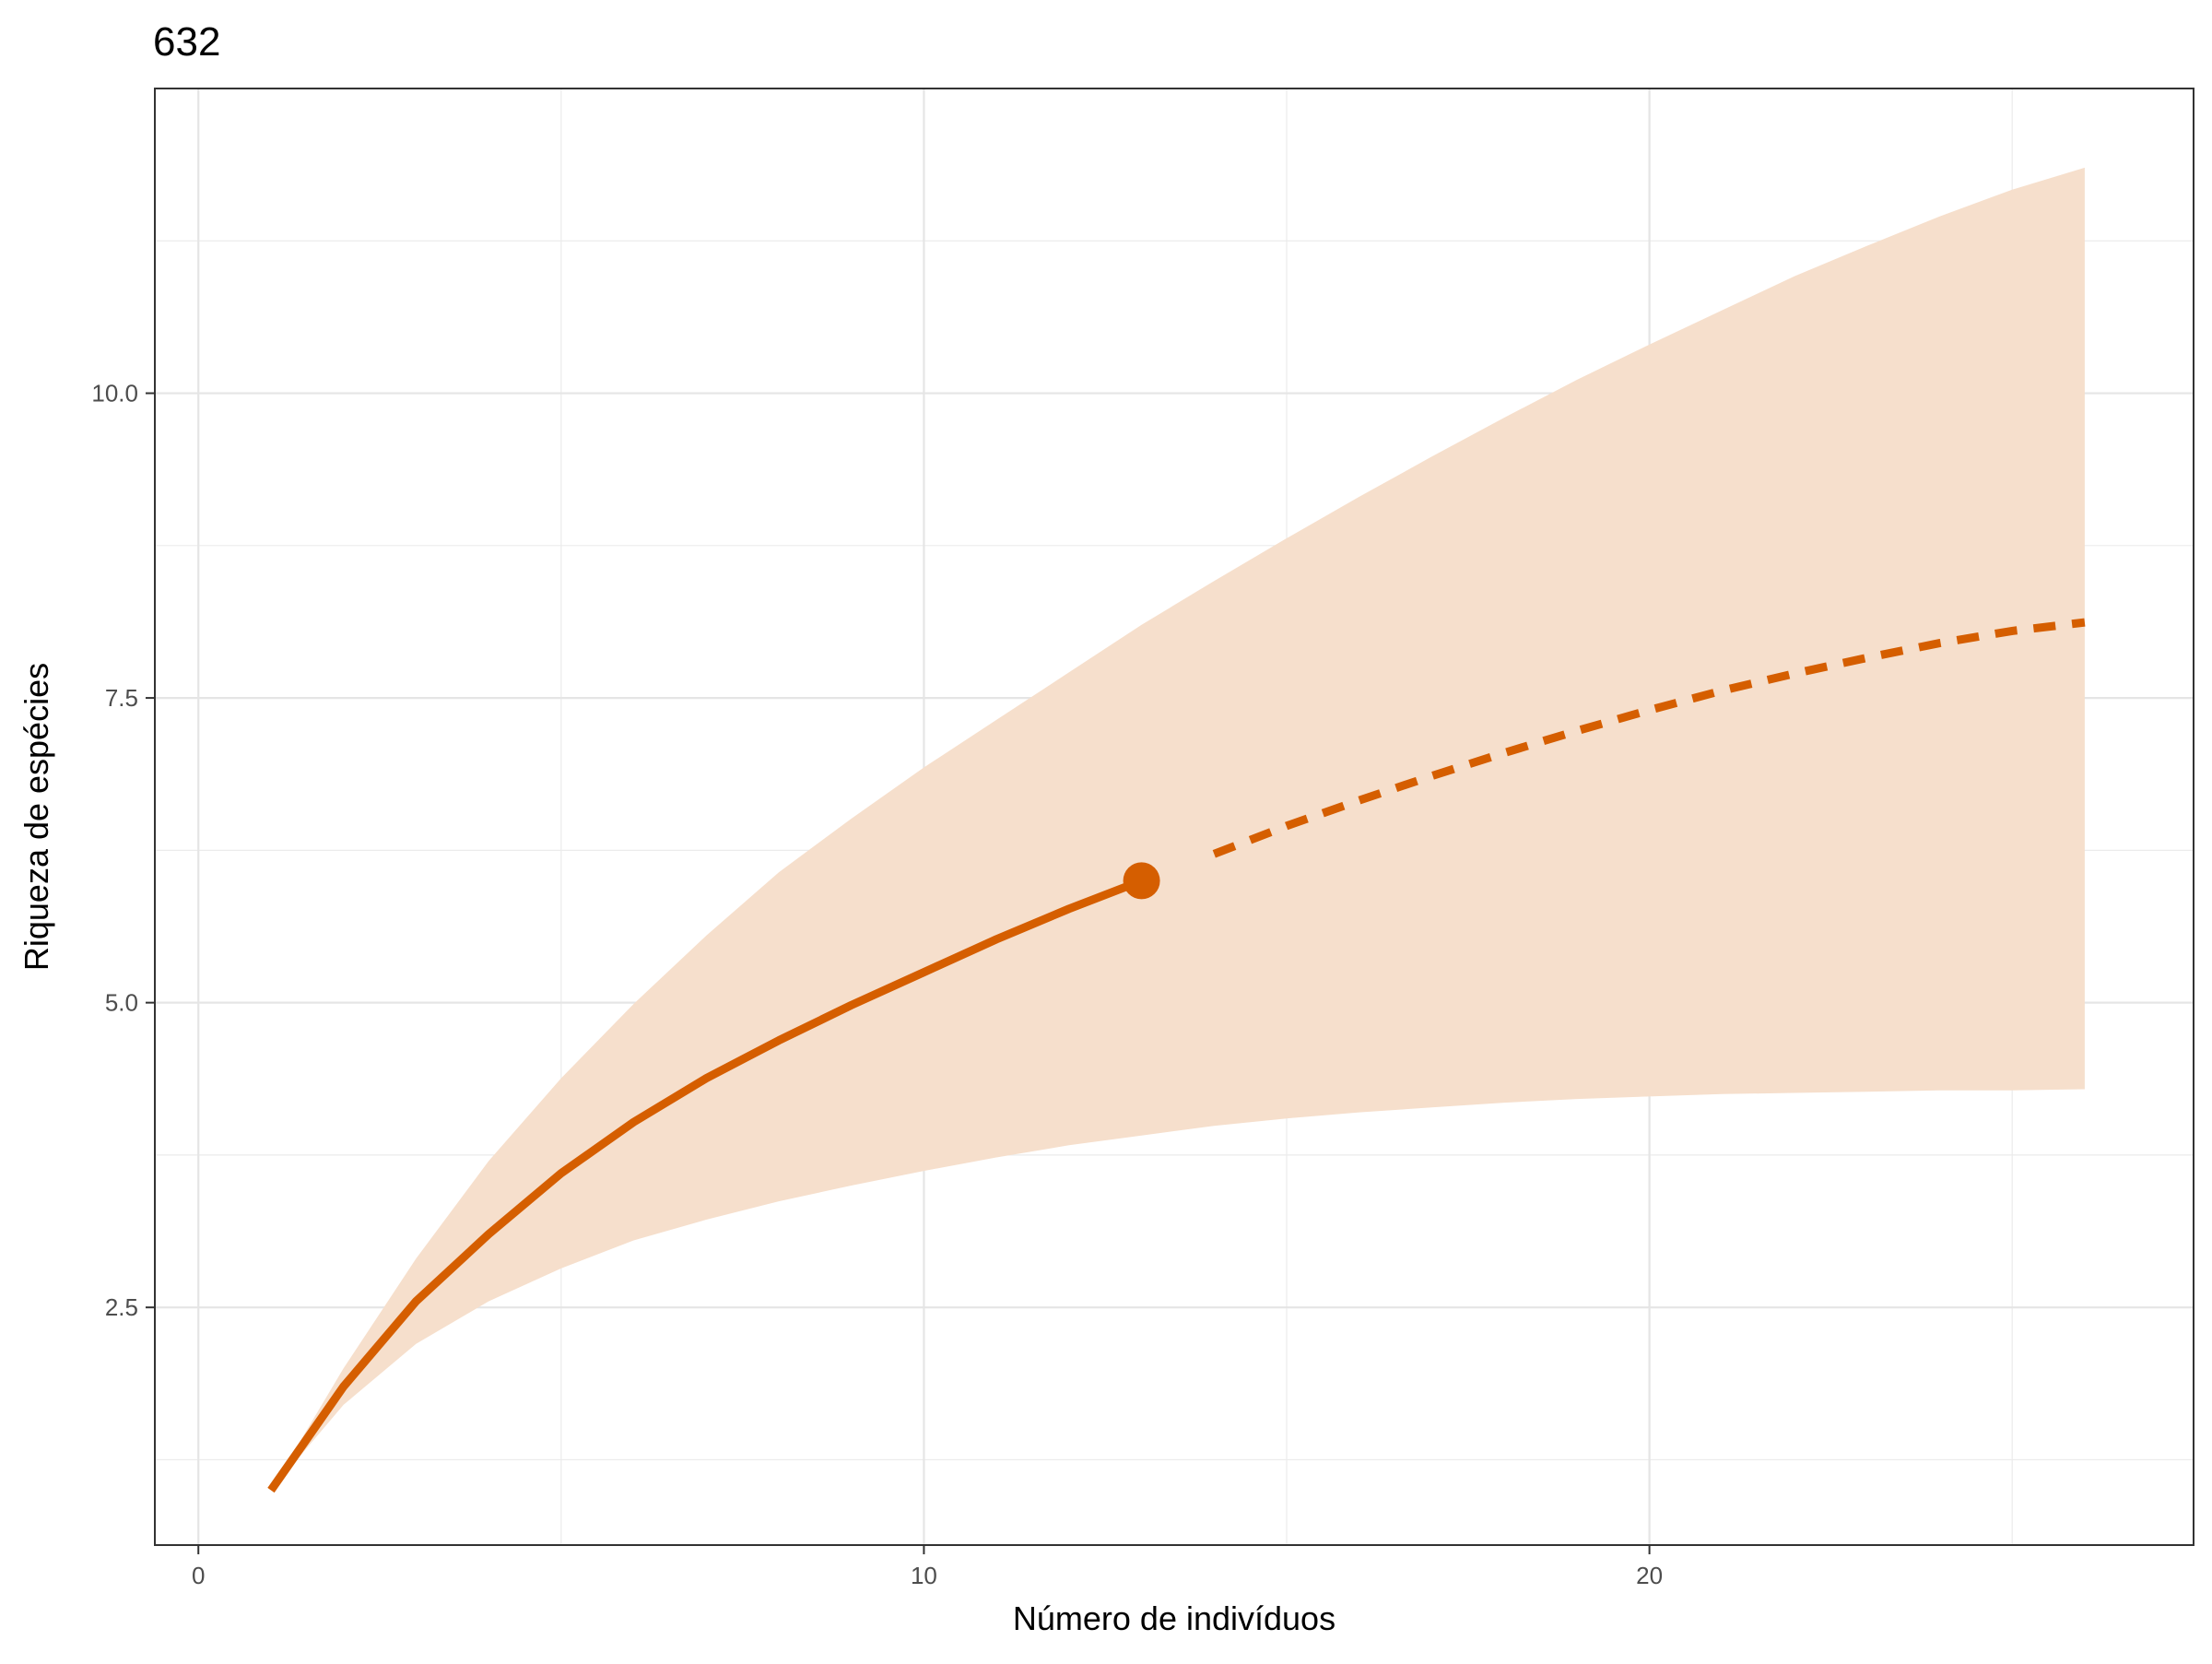 The height and width of the screenshot is (1664, 2212). Describe the element at coordinates (1649, 1575) in the screenshot. I see `x-tick-label: 20` at that location.